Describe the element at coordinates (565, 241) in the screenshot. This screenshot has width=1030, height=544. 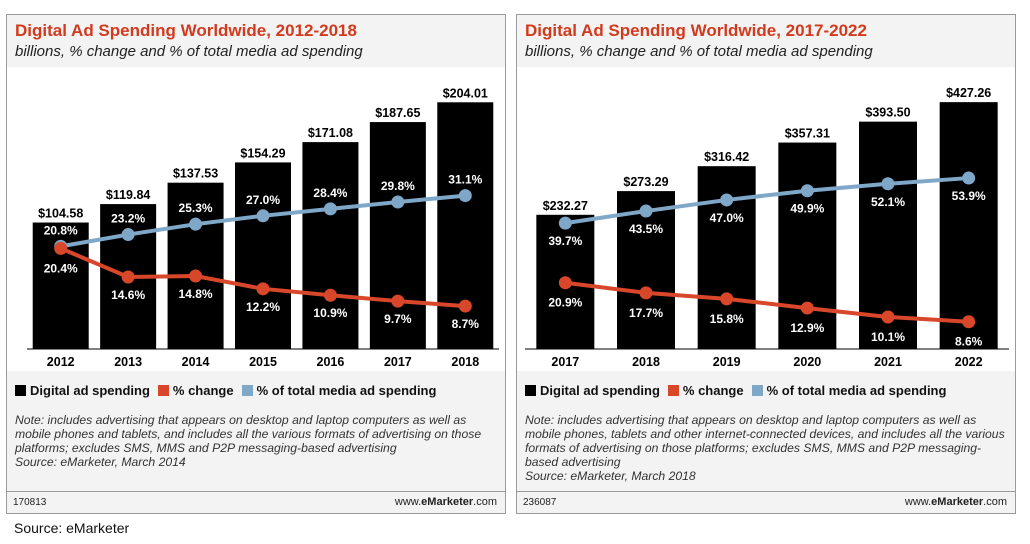
I see `share-value-label: 39.7%` at that location.